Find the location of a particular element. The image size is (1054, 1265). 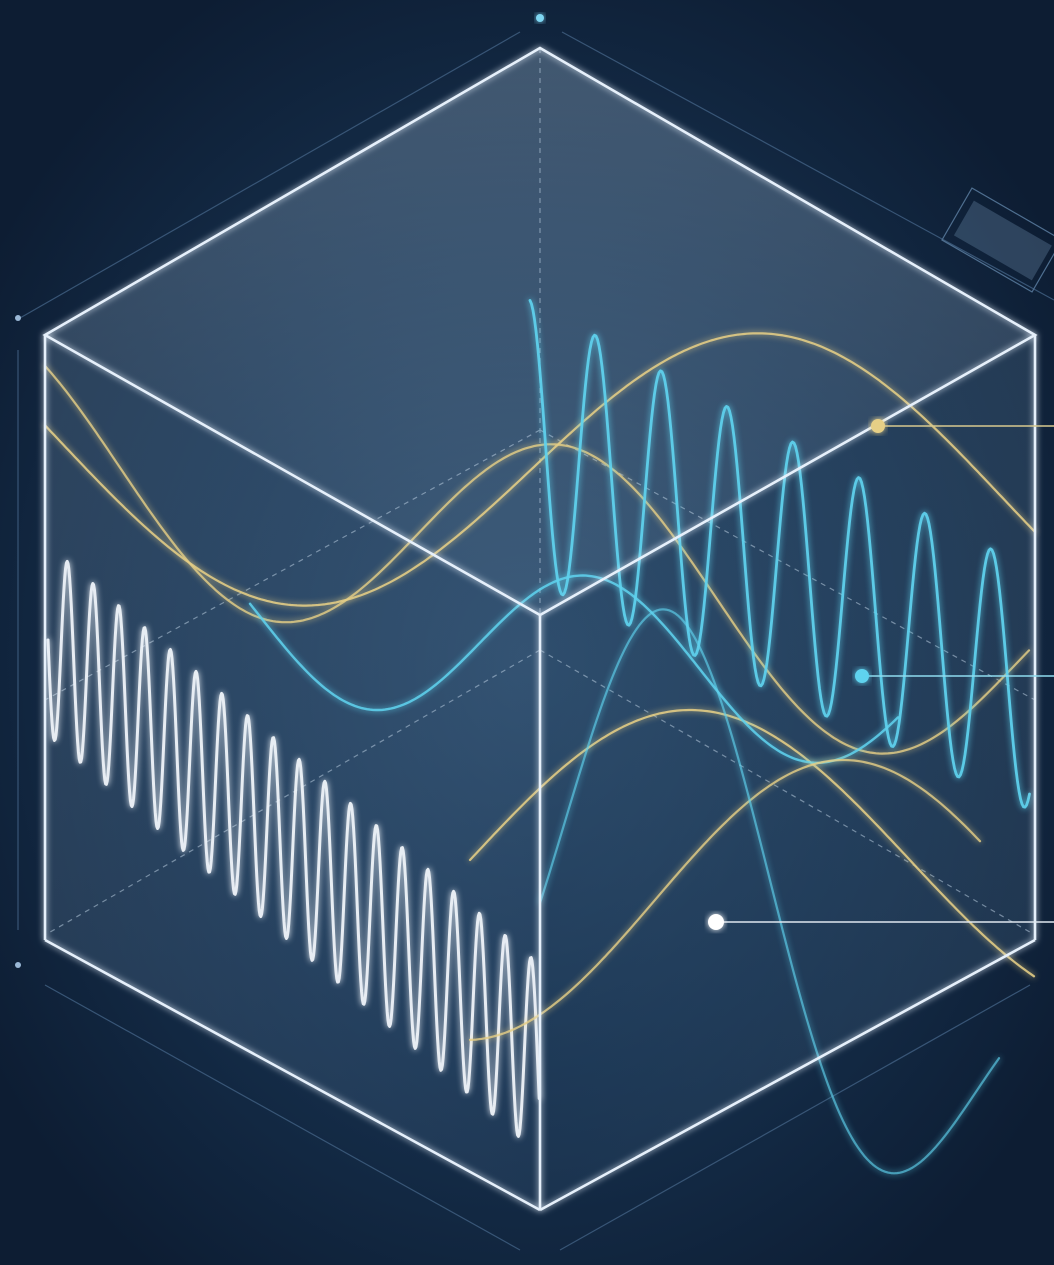

cyan-wave-low is located at coordinates (574, 669).